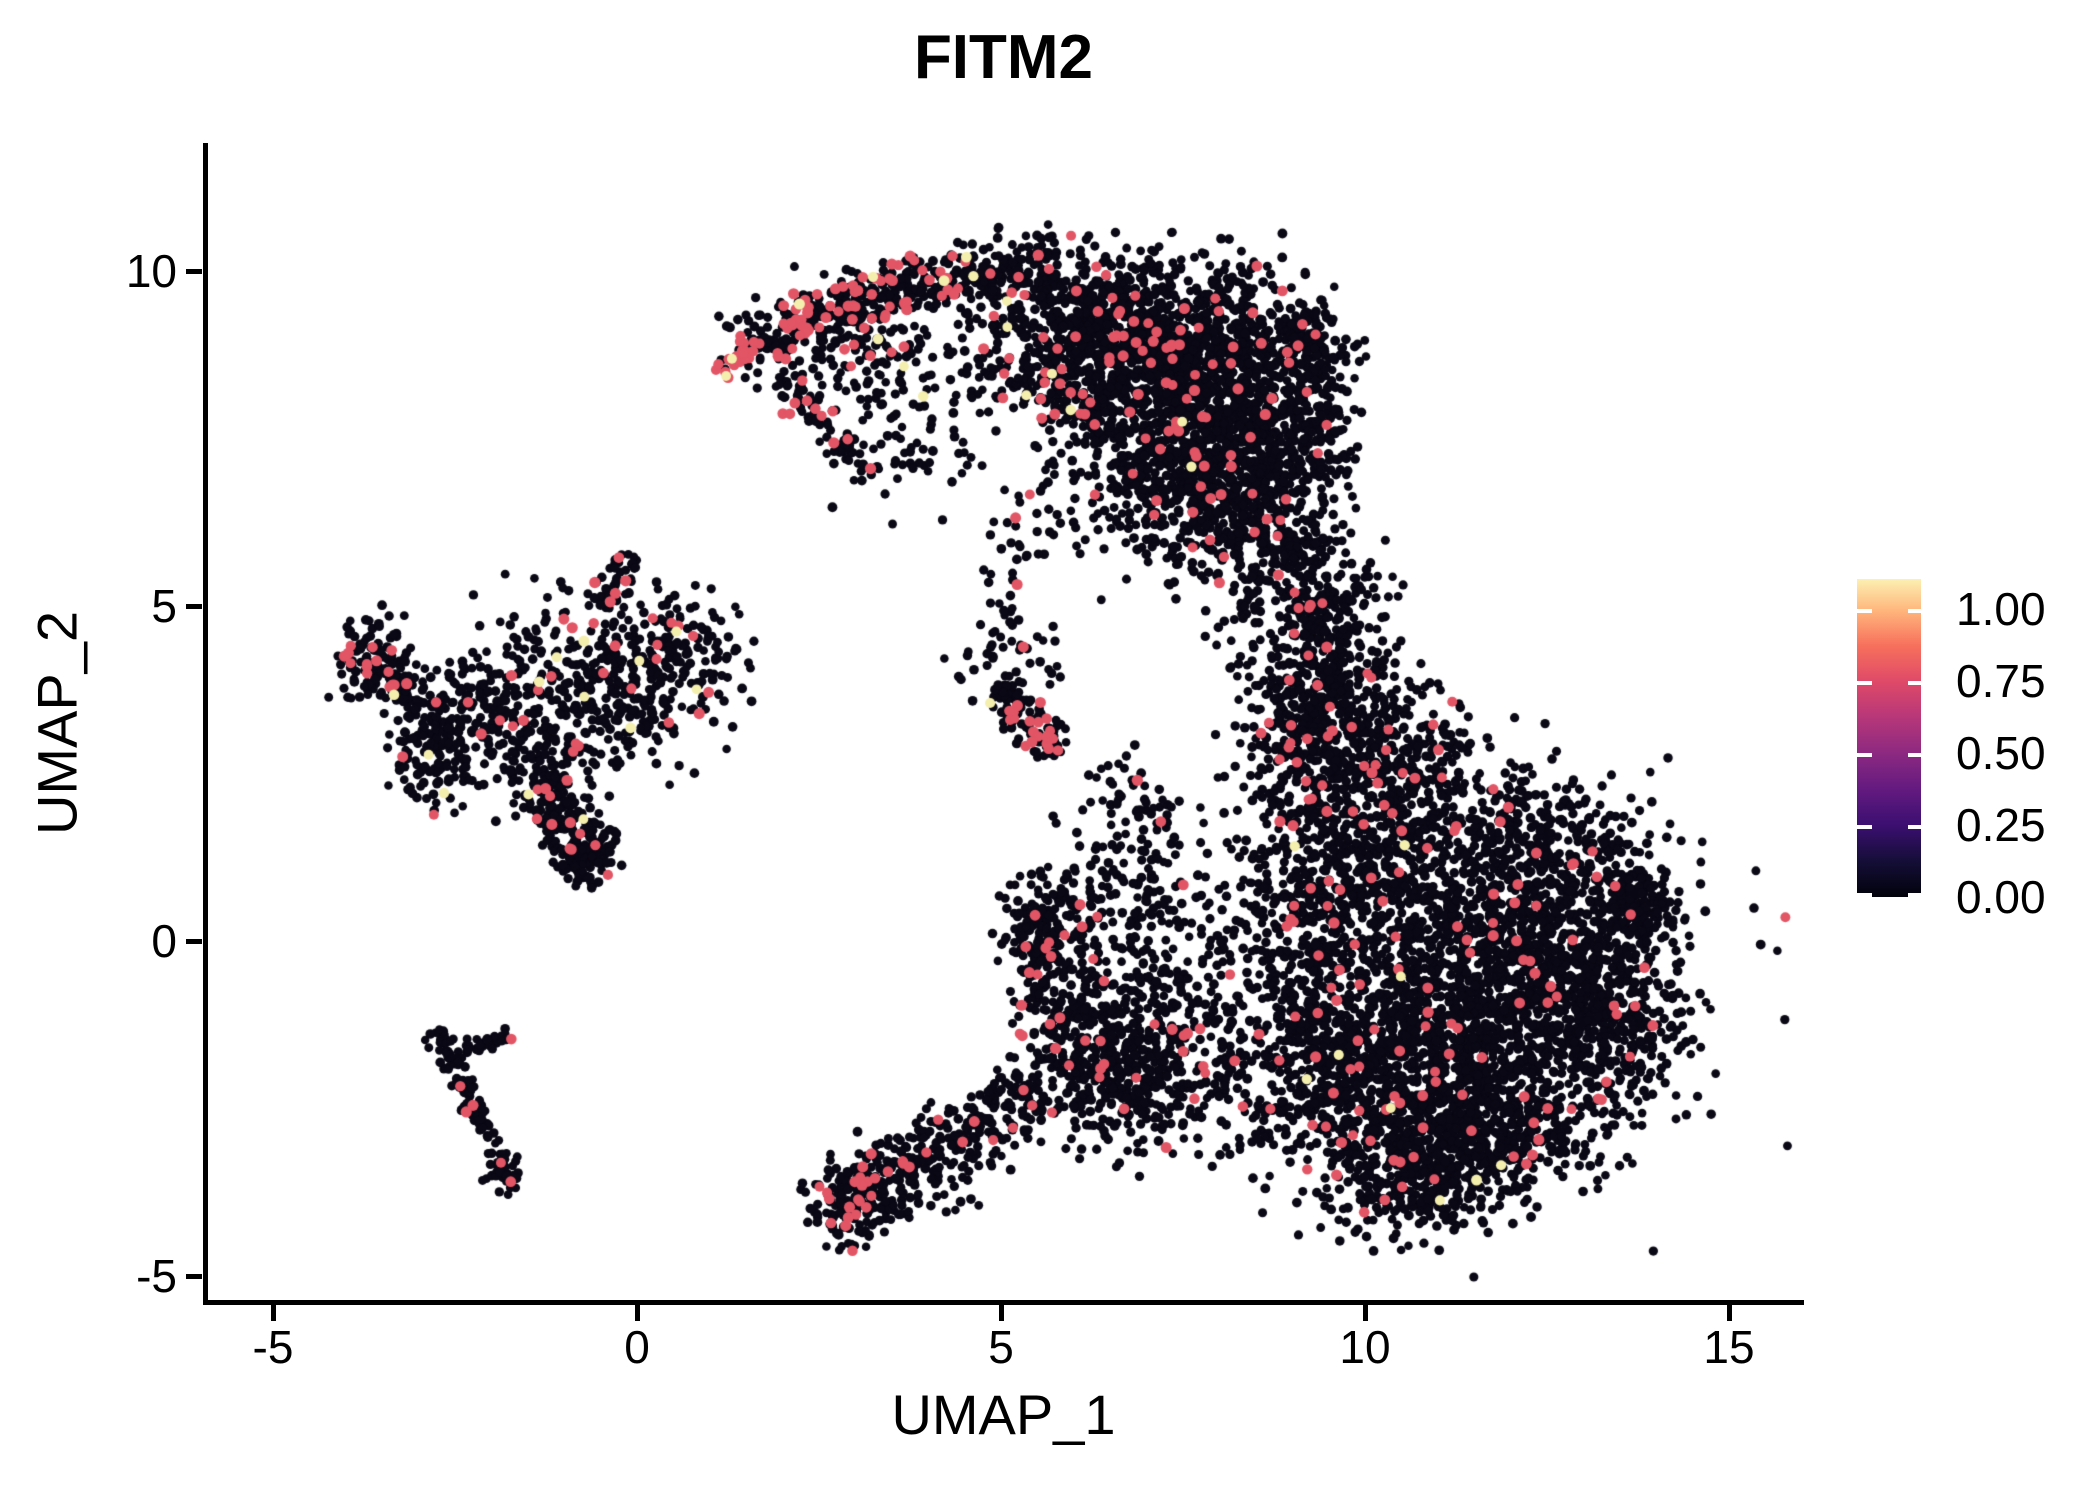  Describe the element at coordinates (151, 271) in the screenshot. I see `y-tick-label: 10` at that location.